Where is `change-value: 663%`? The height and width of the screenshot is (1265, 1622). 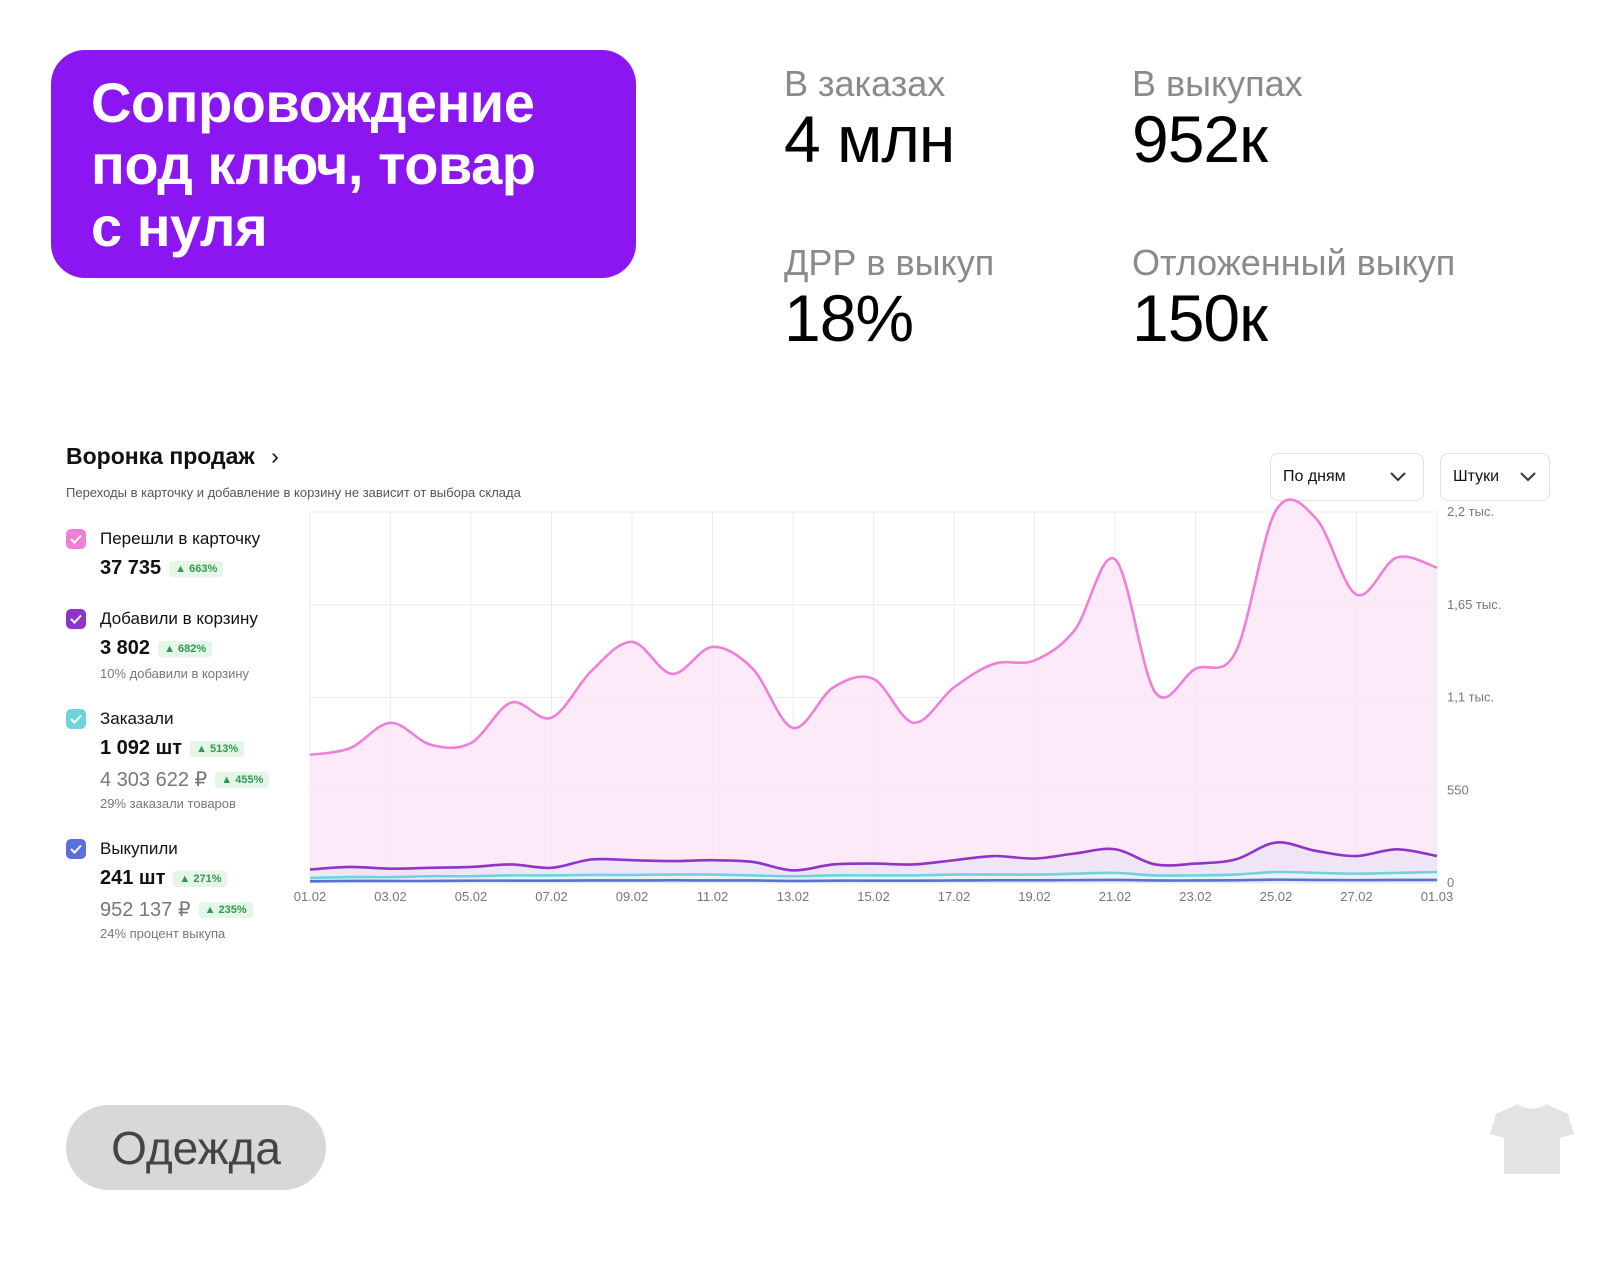
change-value: 663% is located at coordinates (203, 568).